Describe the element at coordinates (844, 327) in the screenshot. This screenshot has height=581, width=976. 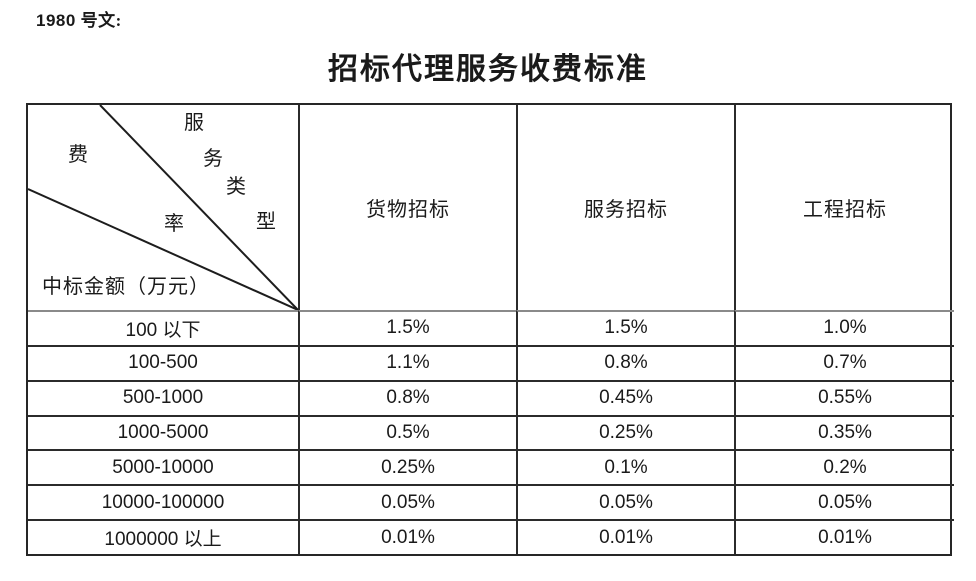
I see `table-cell: 1.0%` at that location.